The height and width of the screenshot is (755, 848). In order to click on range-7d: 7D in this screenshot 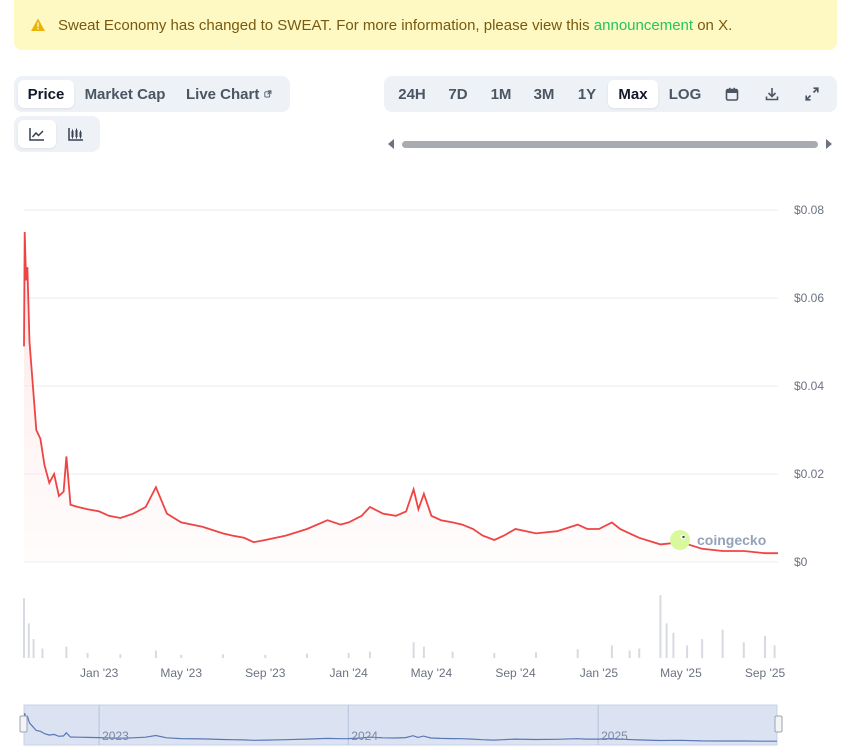, I will do `click(458, 94)`.